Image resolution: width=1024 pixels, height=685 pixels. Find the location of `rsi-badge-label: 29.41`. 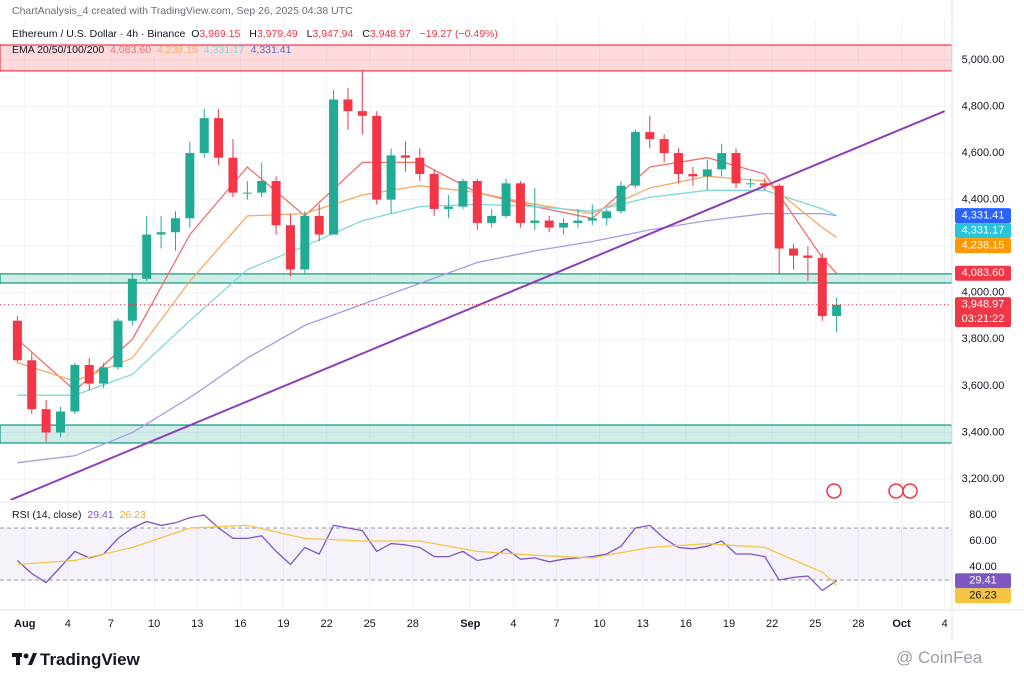

rsi-badge-label: 29.41 is located at coordinates (983, 581).